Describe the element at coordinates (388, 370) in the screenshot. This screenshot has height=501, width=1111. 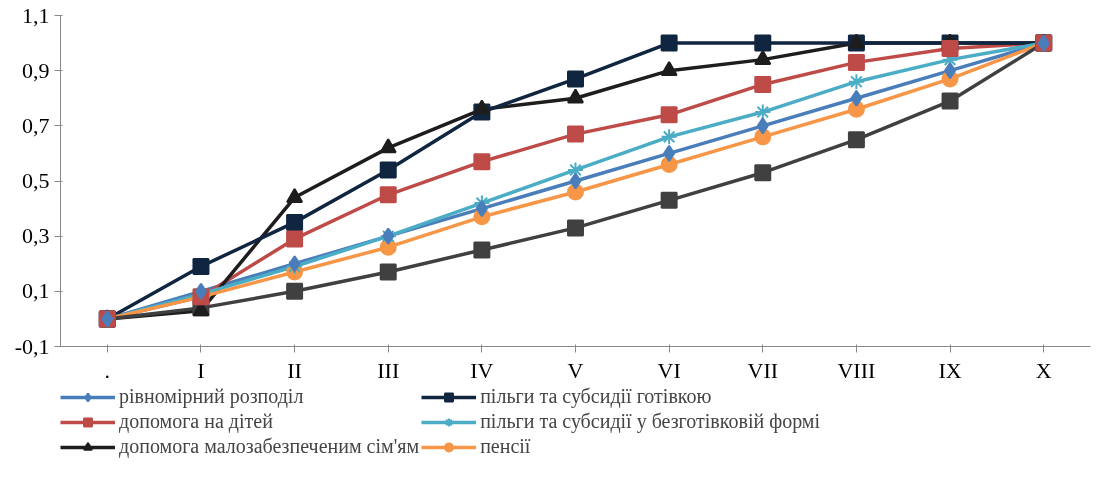
I see `x-tick-label: III` at that location.